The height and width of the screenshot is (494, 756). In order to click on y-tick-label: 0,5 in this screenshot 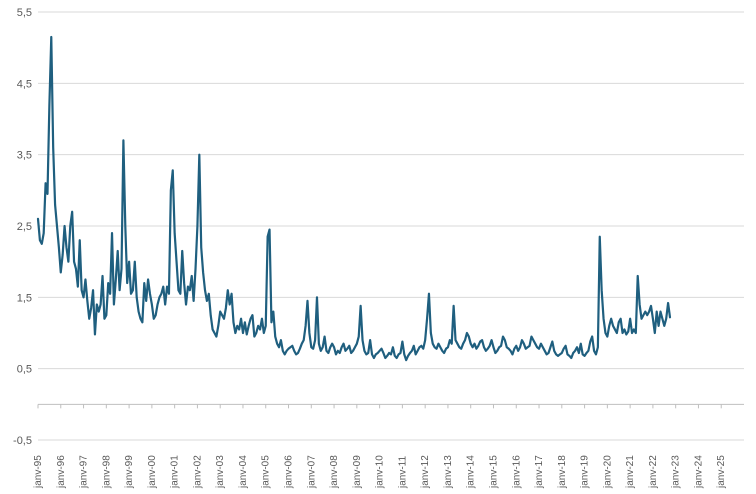, I will do `click(24, 370)`.